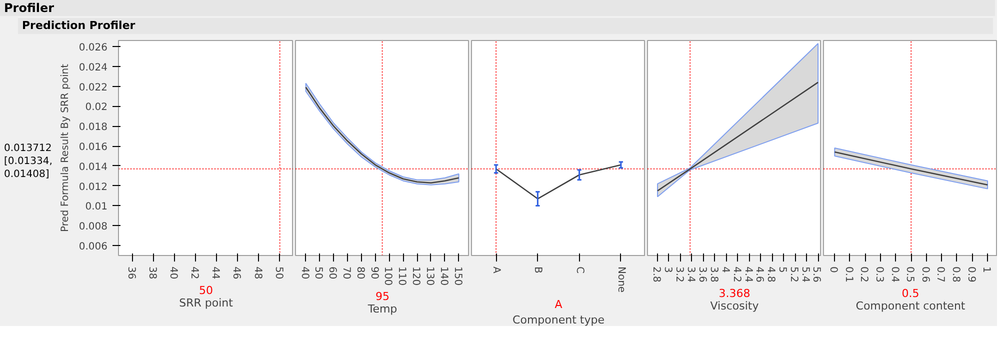  Describe the element at coordinates (130, 273) in the screenshot. I see `x-tick-label: 36` at that location.